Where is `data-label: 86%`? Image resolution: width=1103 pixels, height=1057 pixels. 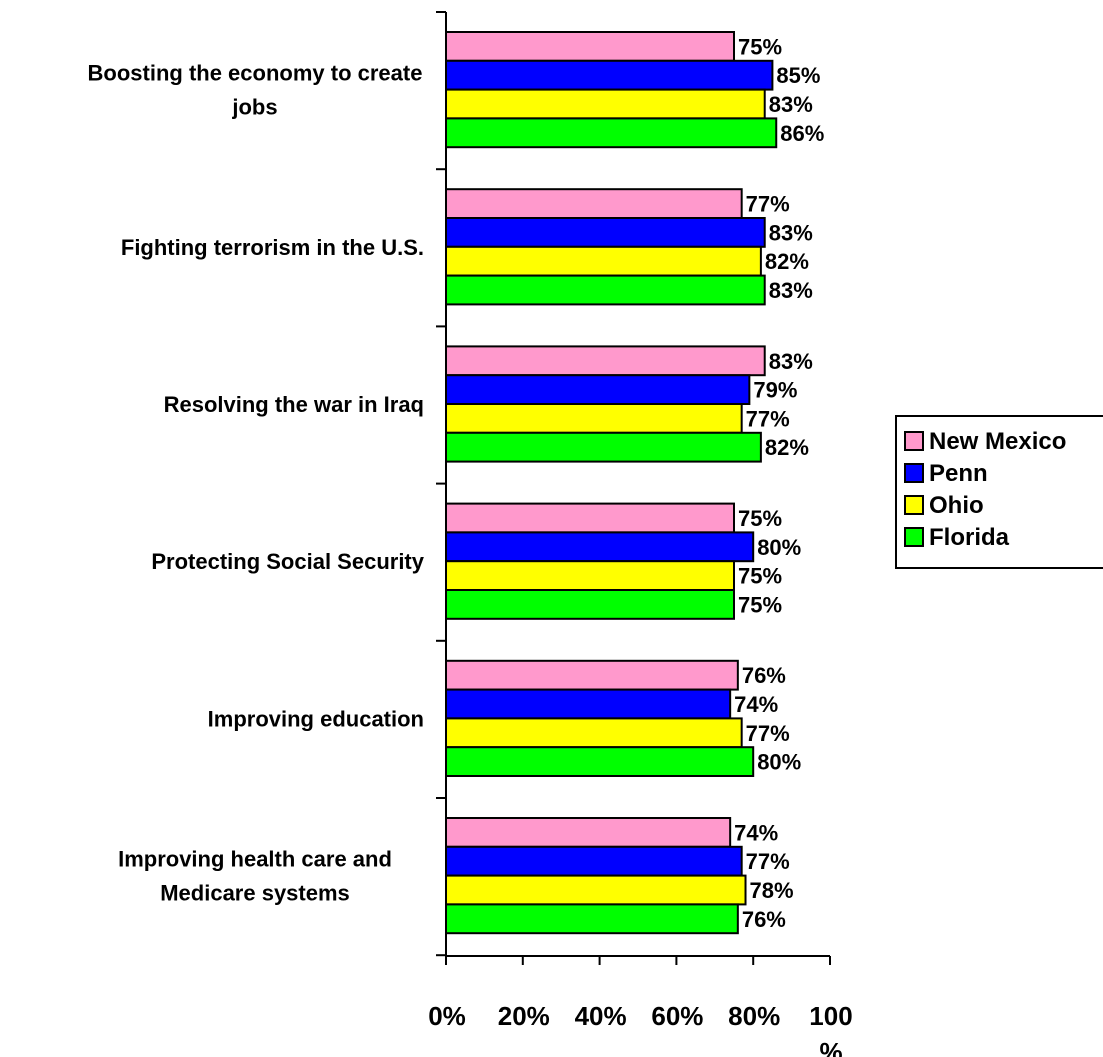 data-label: 86% is located at coordinates (802, 133).